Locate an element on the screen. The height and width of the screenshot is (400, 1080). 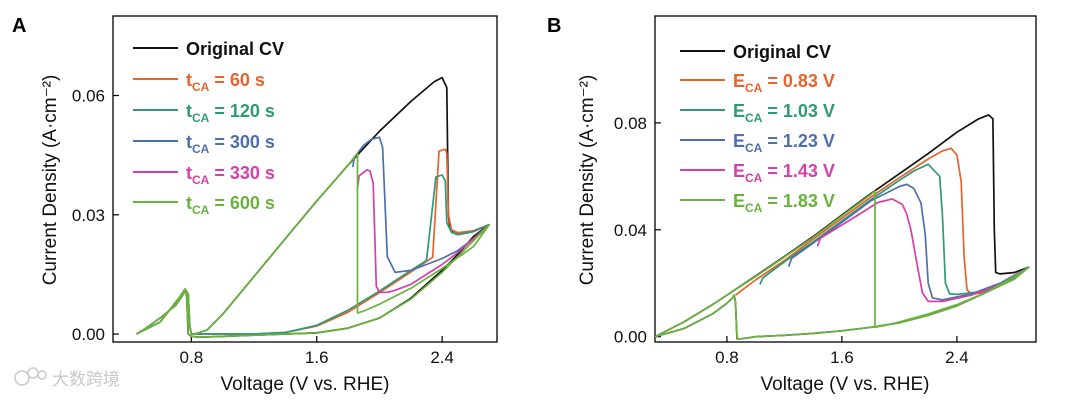
panel-a-x-tick-label-2: 2.4 is located at coordinates (442, 357).